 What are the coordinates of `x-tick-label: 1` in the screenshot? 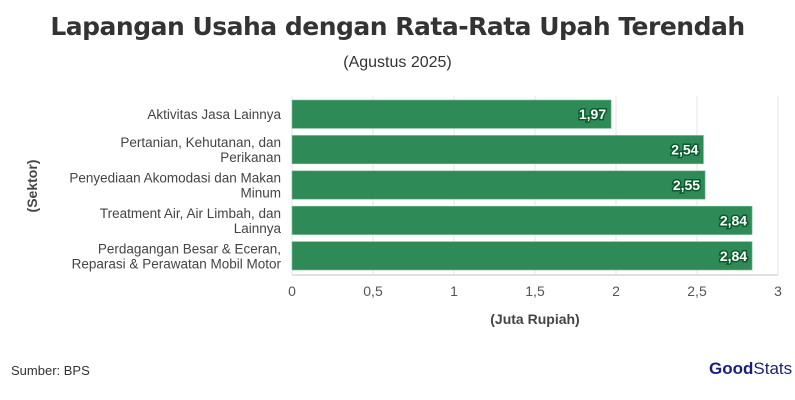 It's located at (454, 291).